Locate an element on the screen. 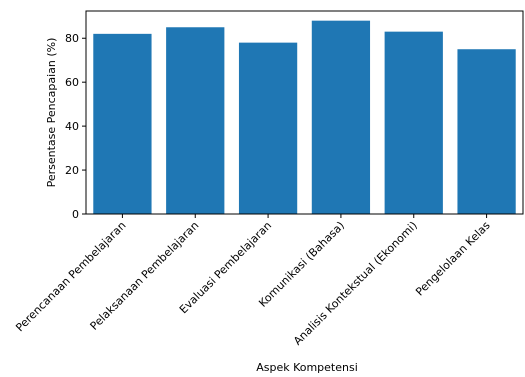  x-axis-label: Aspek Kompetensi is located at coordinates (307, 367).